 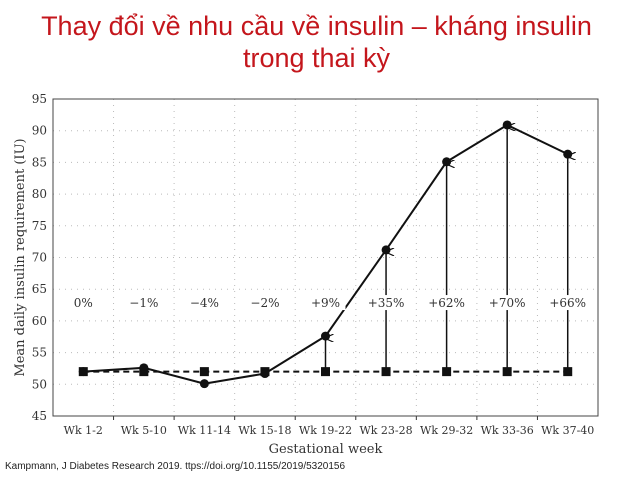 I want to click on x-axis-label: Gestational week, so click(x=326, y=449).